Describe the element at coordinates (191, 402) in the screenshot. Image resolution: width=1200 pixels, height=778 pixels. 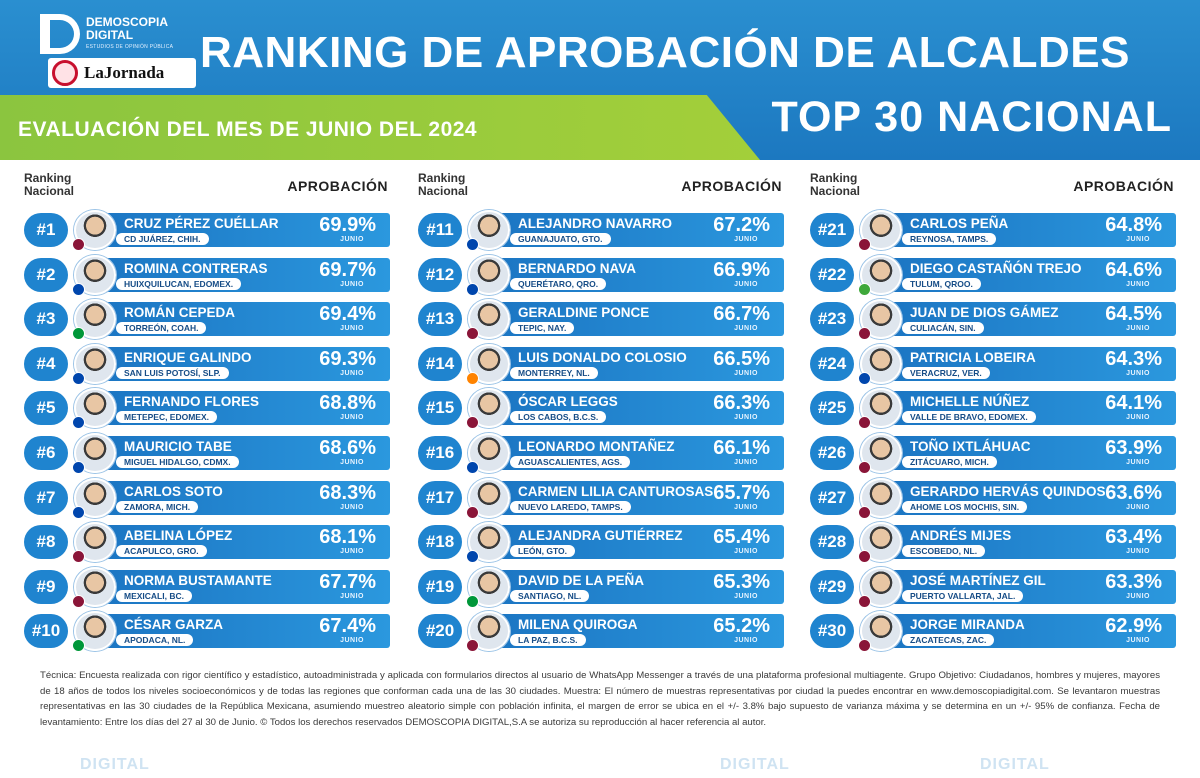
I see `mayor-name: FERNANDO FLORES` at that location.